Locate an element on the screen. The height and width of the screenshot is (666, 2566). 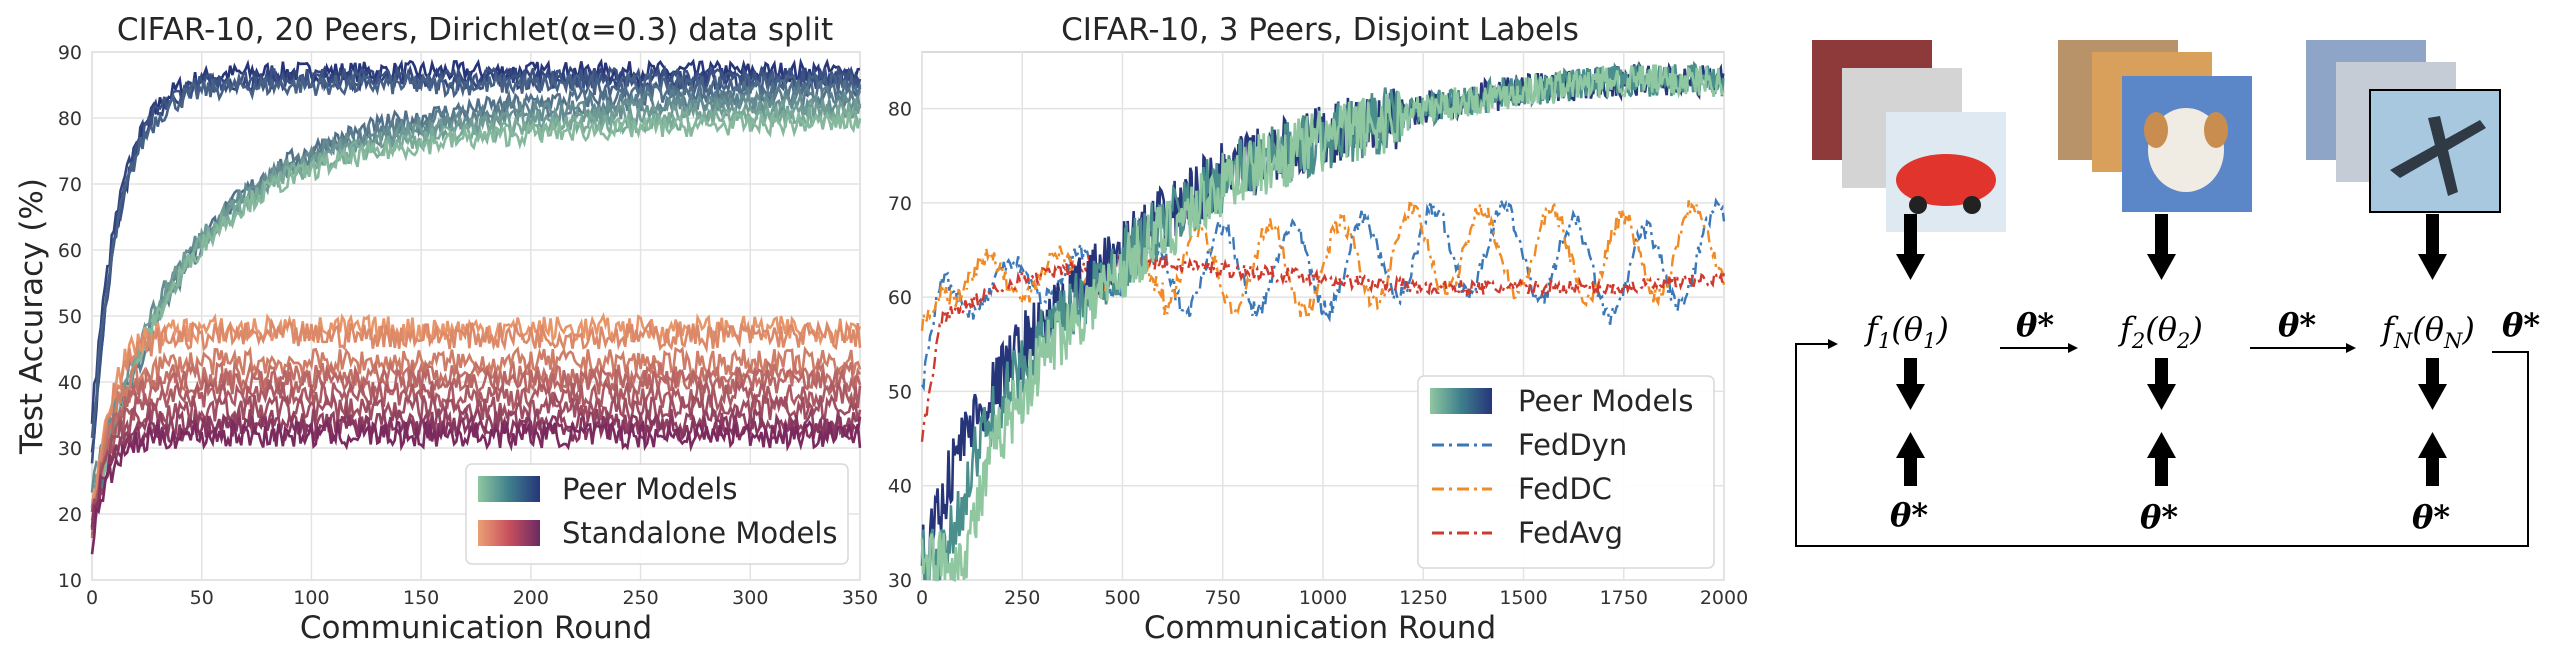
model-function: fN(θN) is located at coordinates (2427, 331).